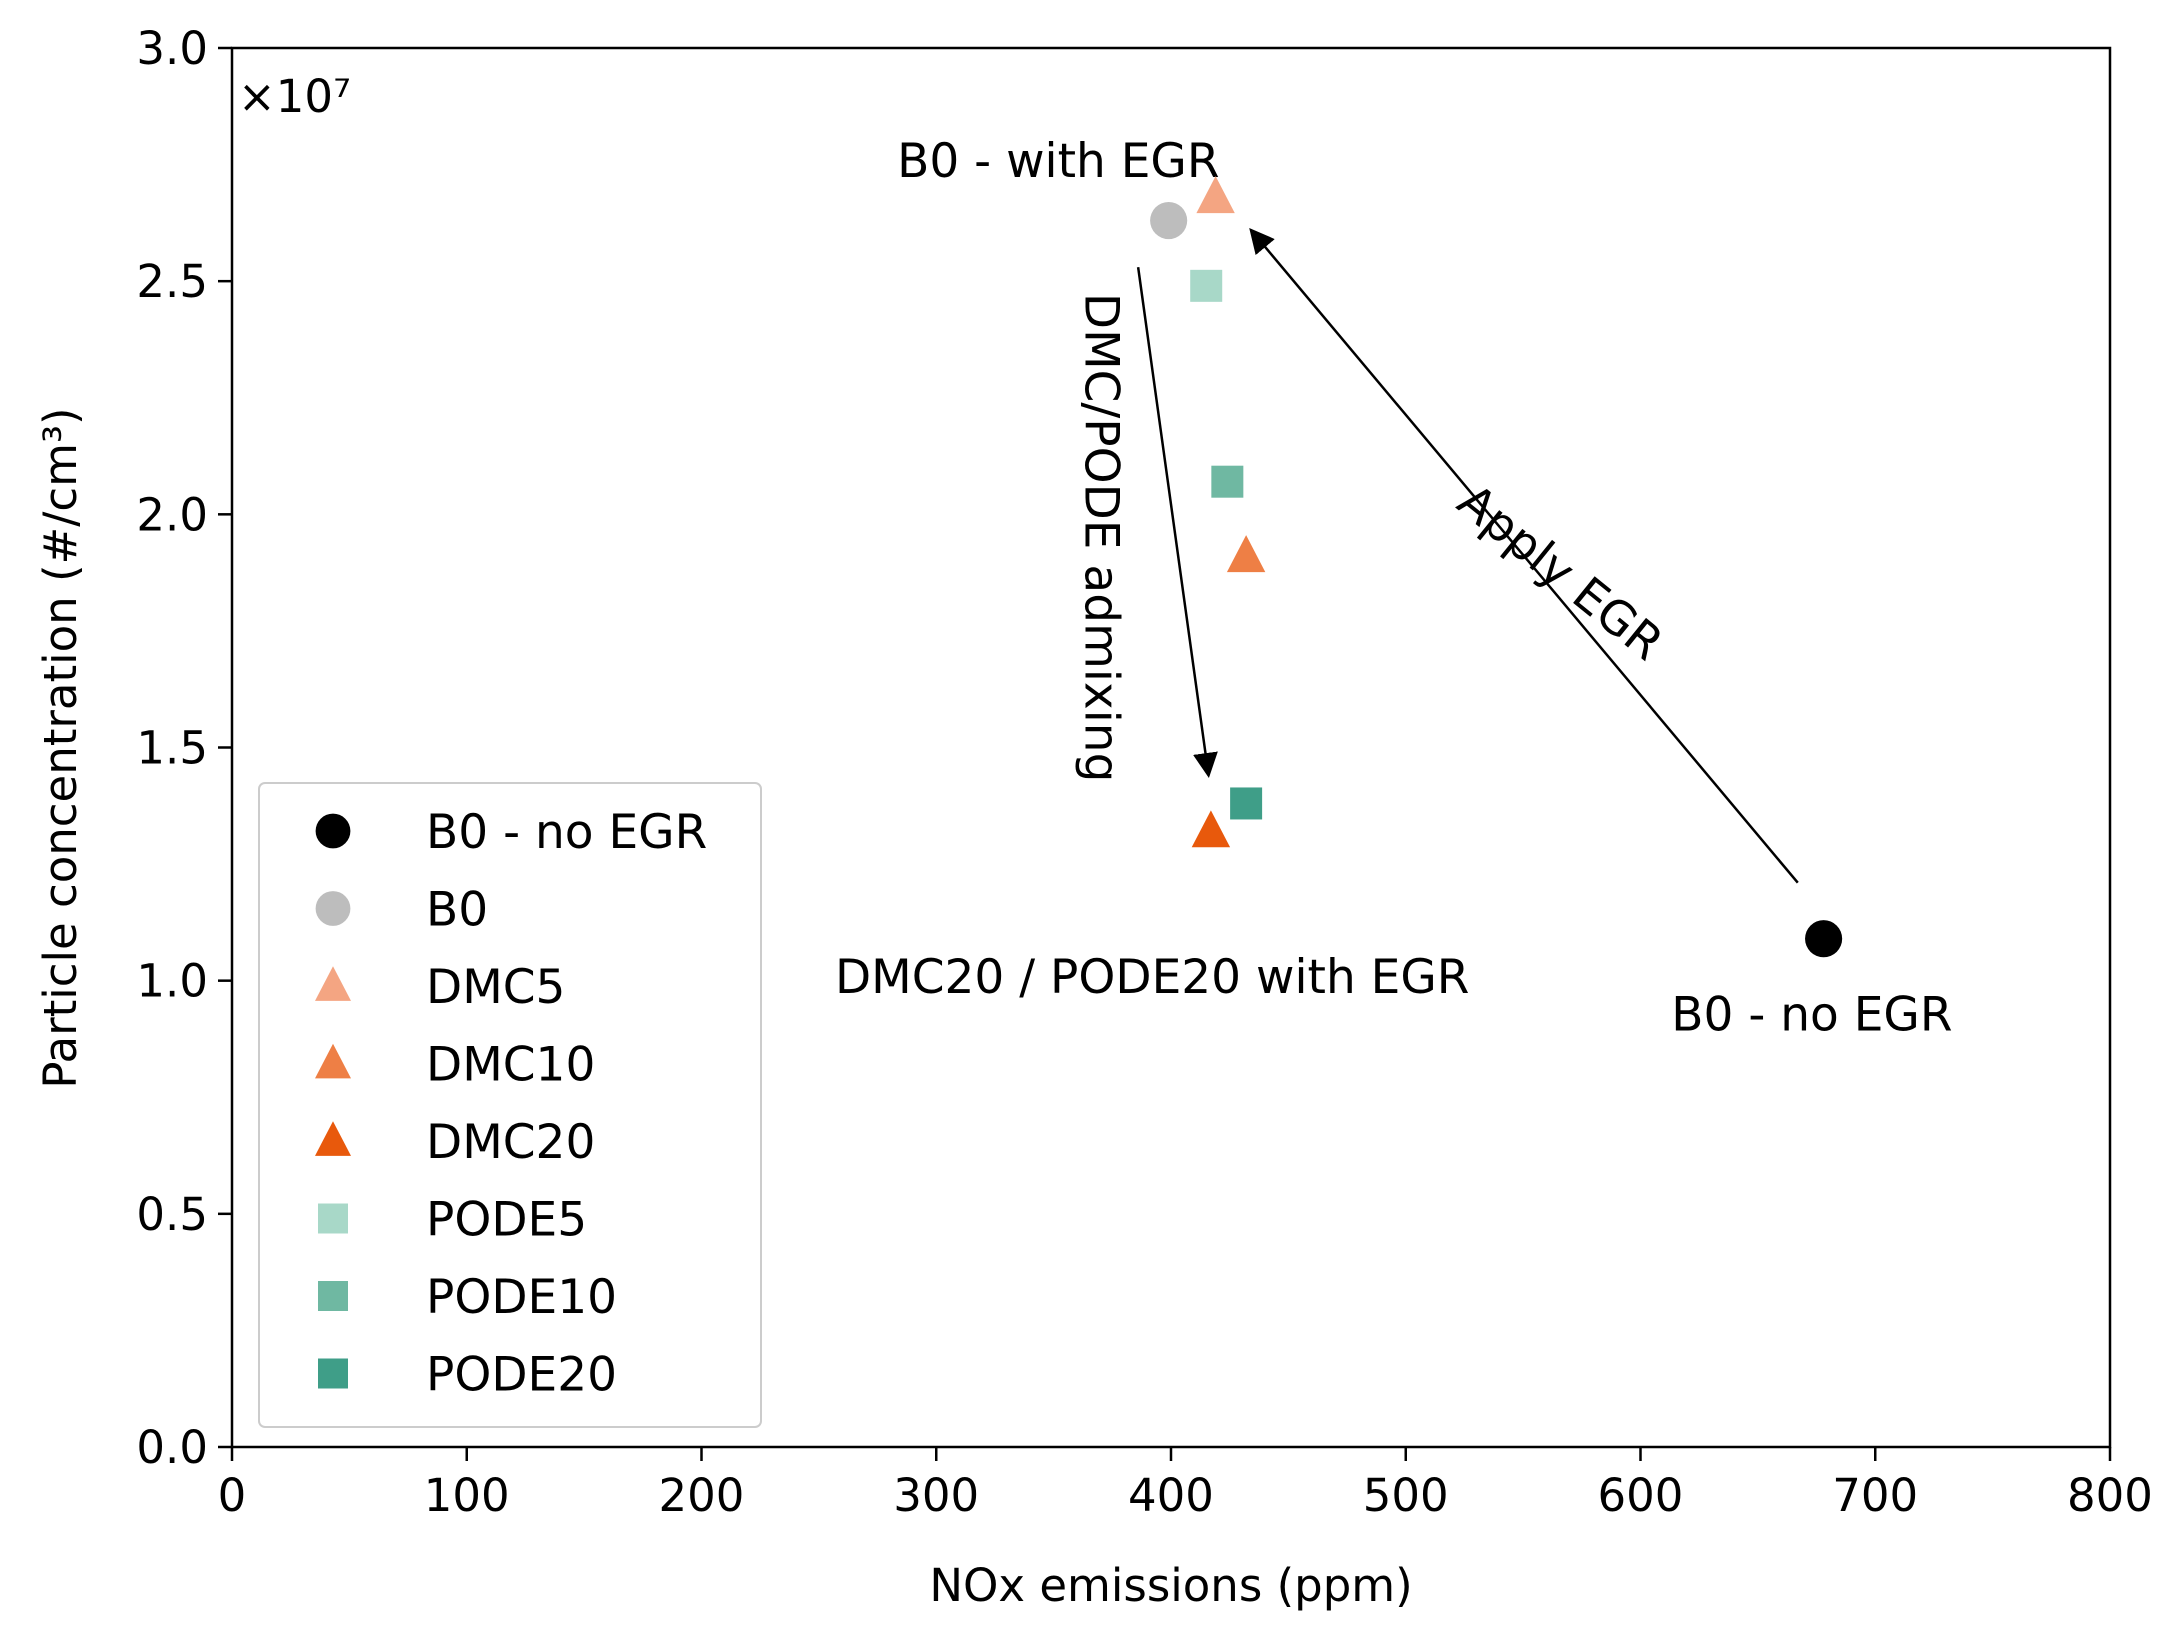 The image size is (2166, 1626). I want to click on x-tick-label: 800, so click(2110, 1495).